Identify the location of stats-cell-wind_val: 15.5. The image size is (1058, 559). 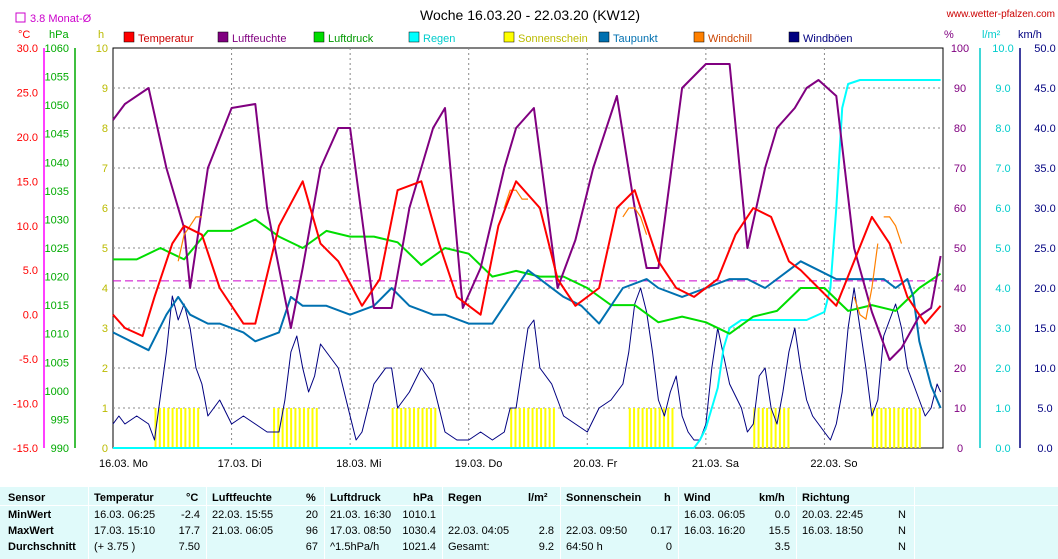
(779, 531).